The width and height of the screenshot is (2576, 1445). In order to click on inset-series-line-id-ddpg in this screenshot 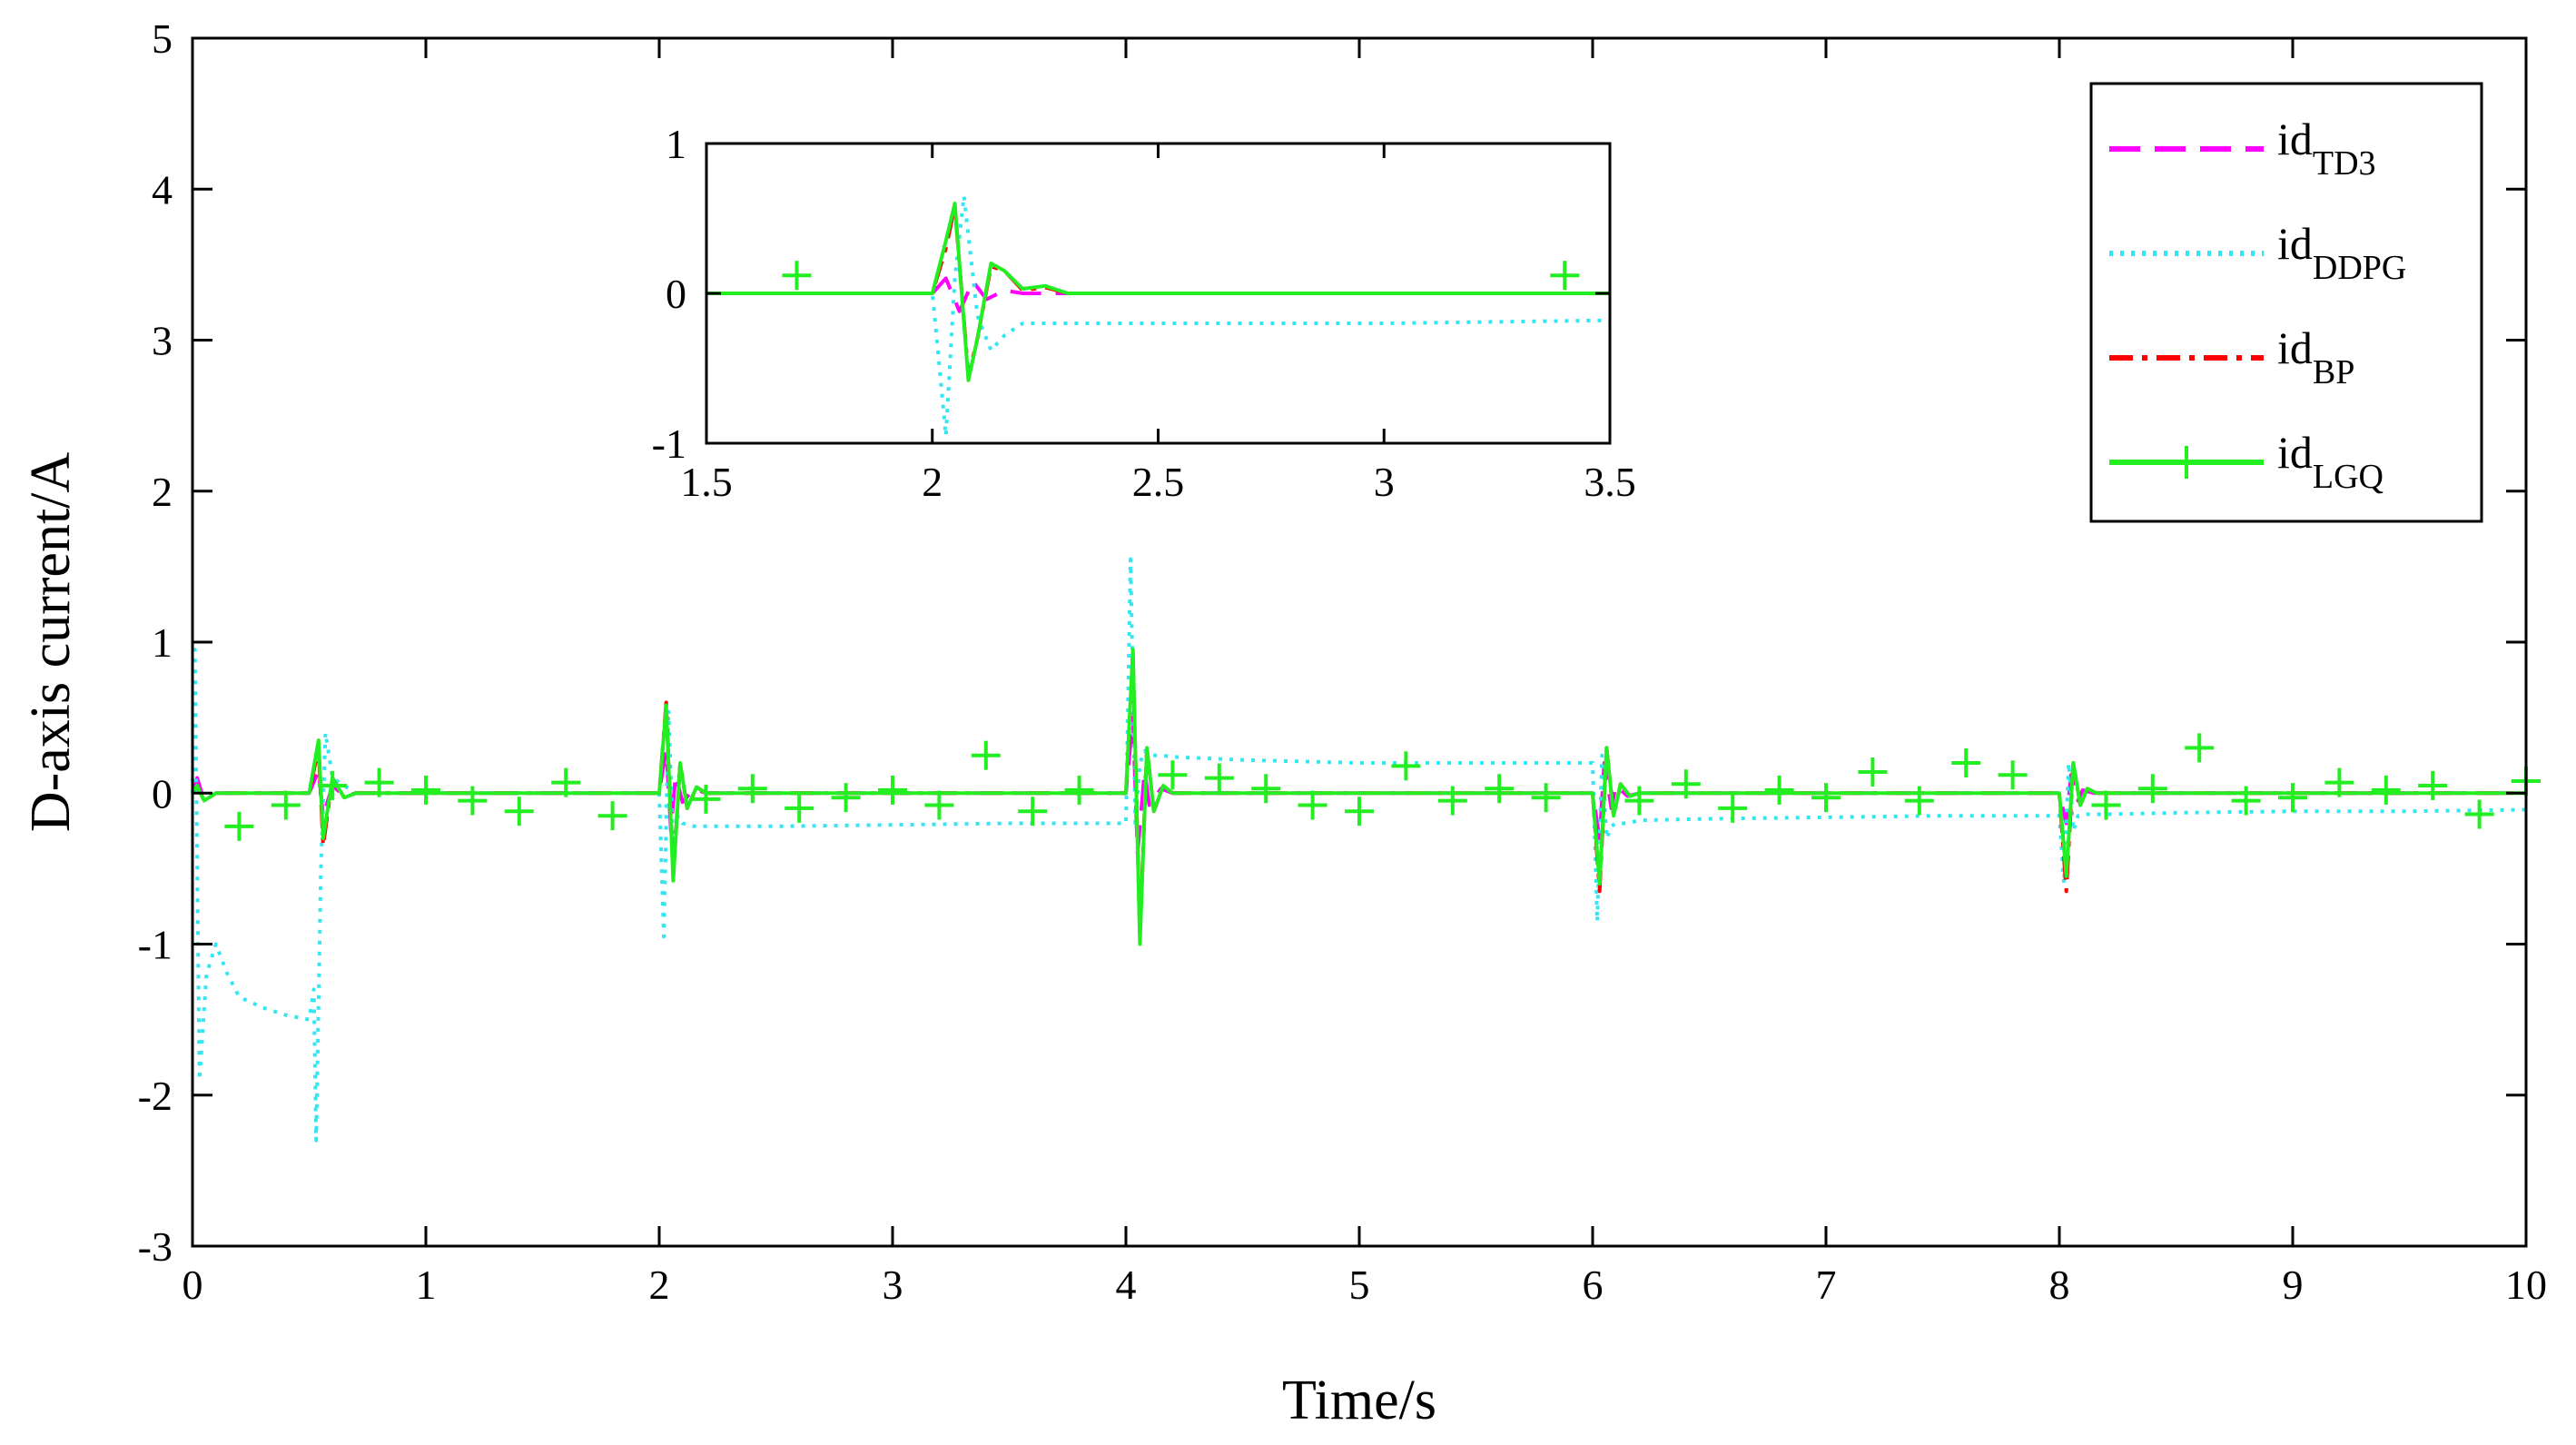, I will do `click(1158, 315)`.